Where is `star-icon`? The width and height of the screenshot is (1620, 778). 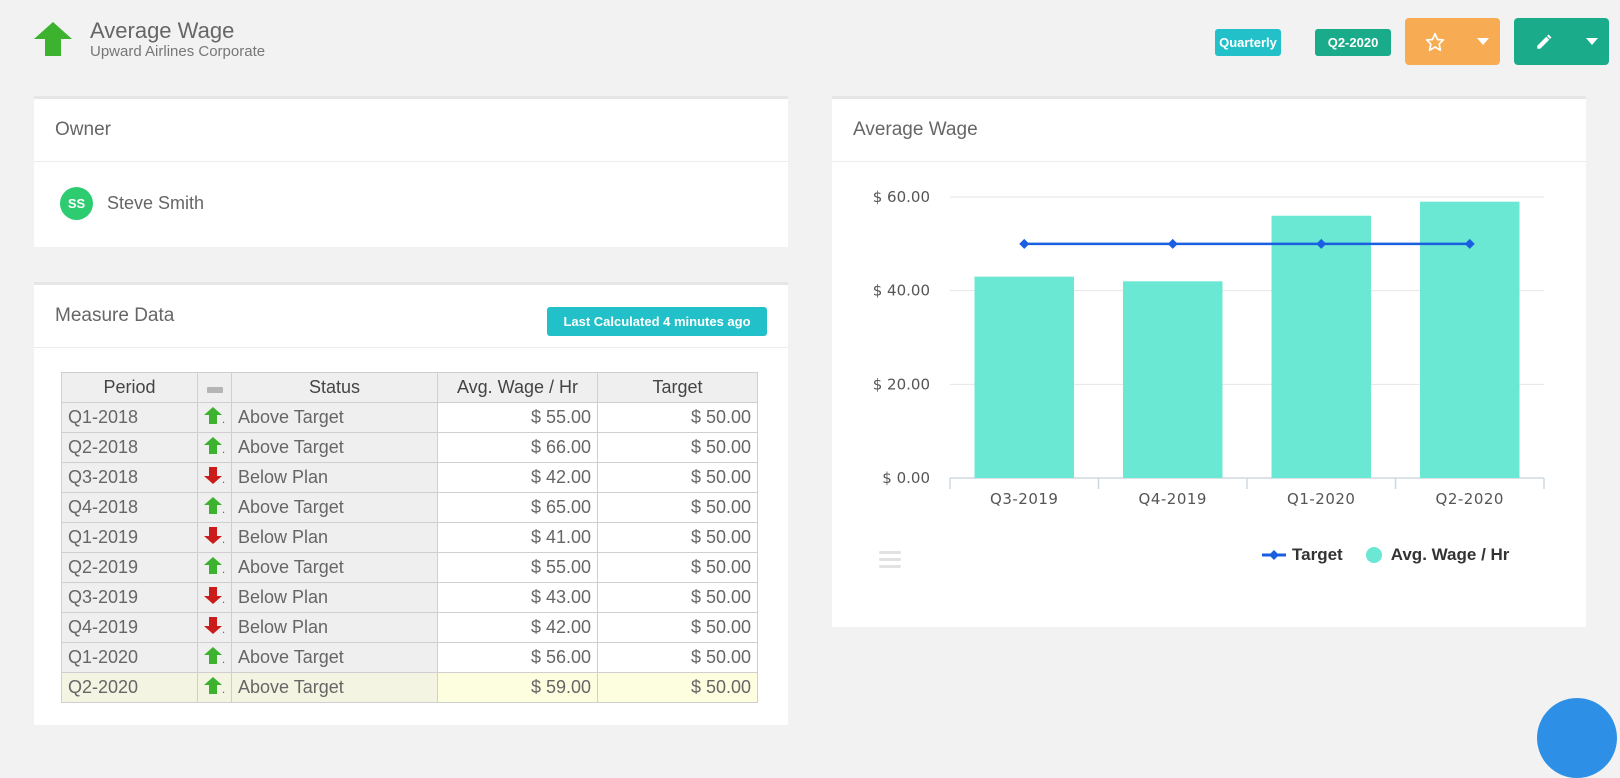 star-icon is located at coordinates (1435, 41).